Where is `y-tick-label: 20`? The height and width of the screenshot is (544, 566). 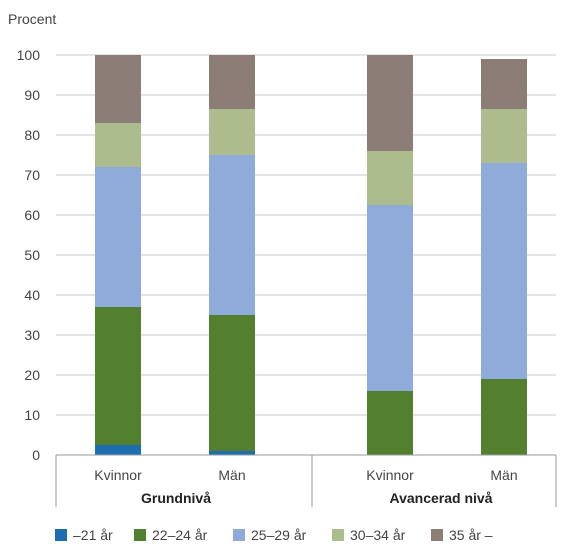 y-tick-label: 20 is located at coordinates (32, 375).